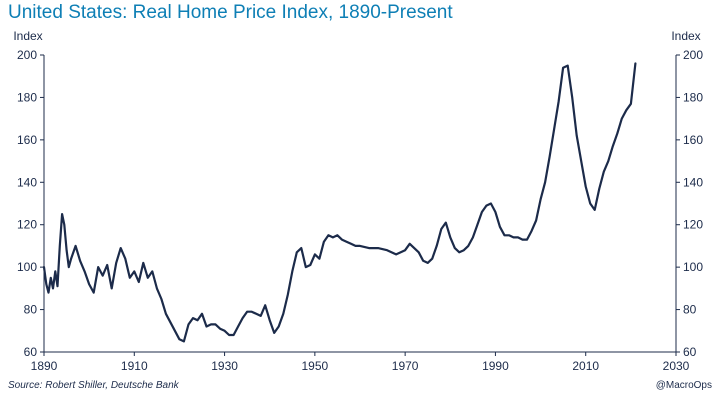 This screenshot has height=400, width=720. Describe the element at coordinates (693, 140) in the screenshot. I see `y-tick-label-right: 160` at that location.